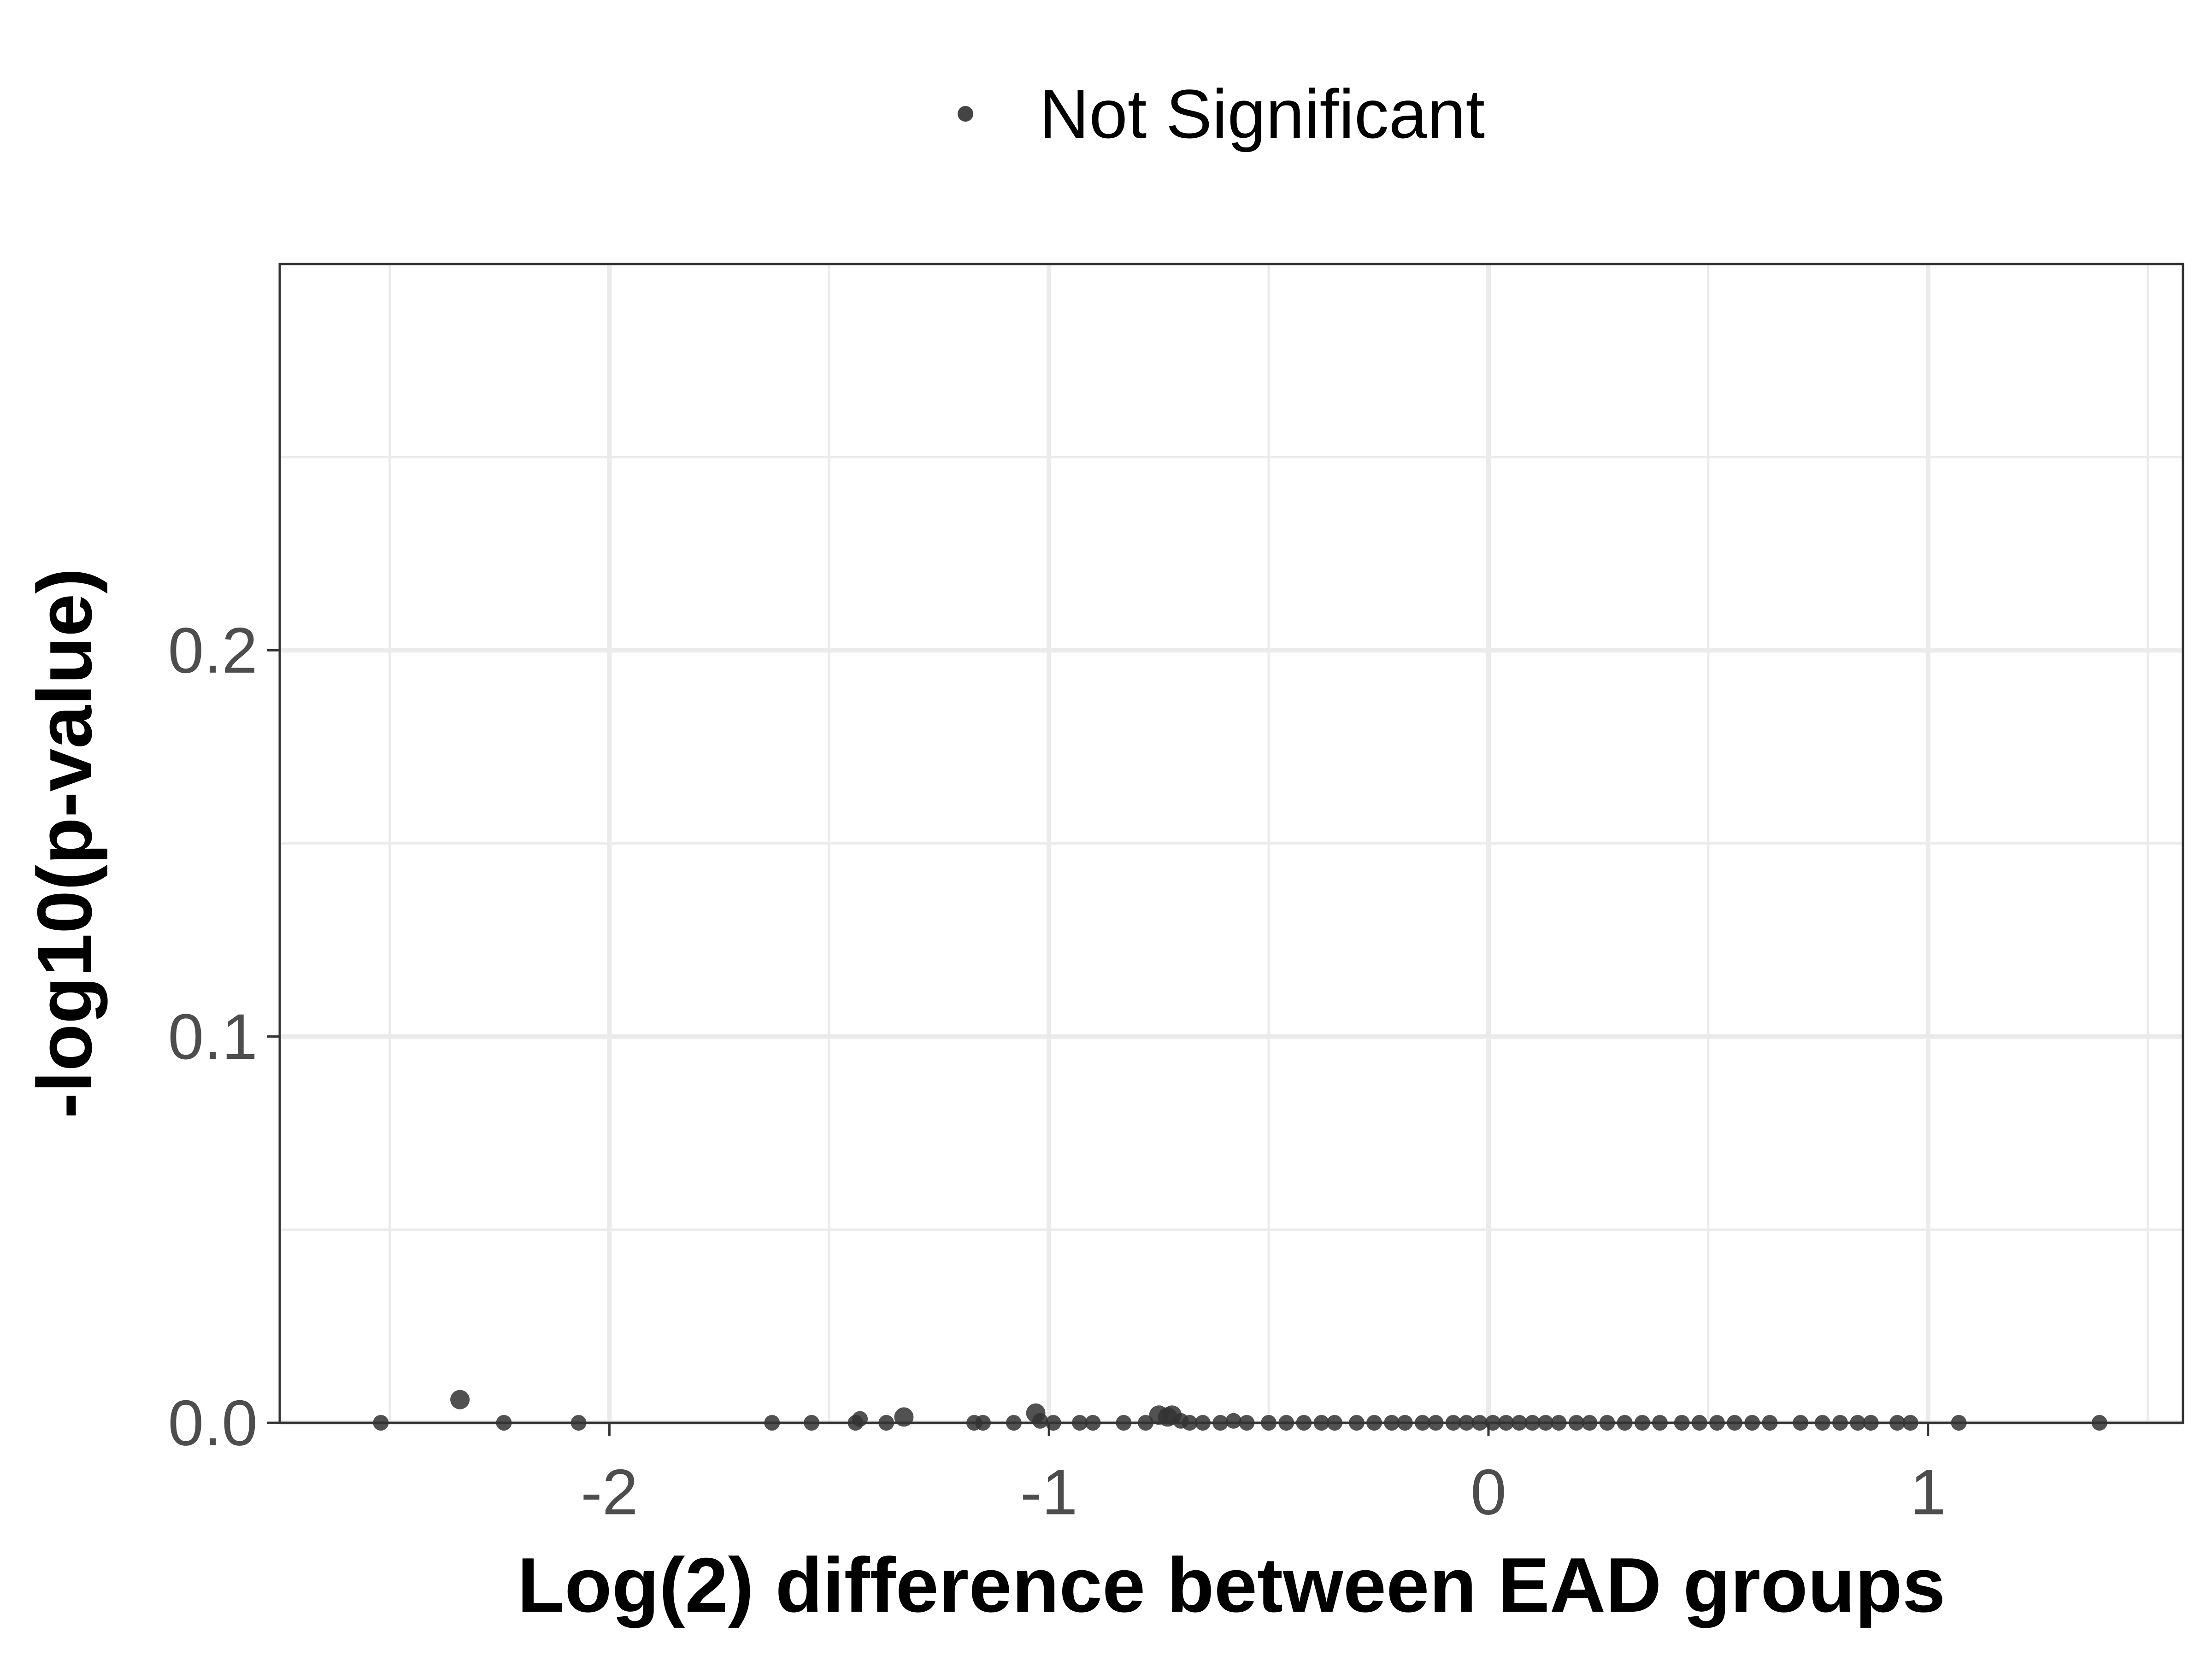  Describe the element at coordinates (213, 650) in the screenshot. I see `y-tick-label: 0.2` at that location.